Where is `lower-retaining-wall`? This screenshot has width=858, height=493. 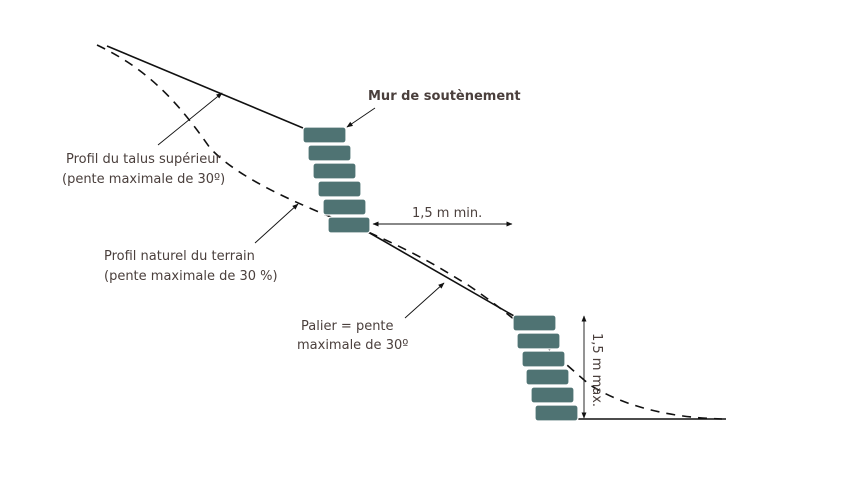
lower-retaining-wall is located at coordinates (545, 368).